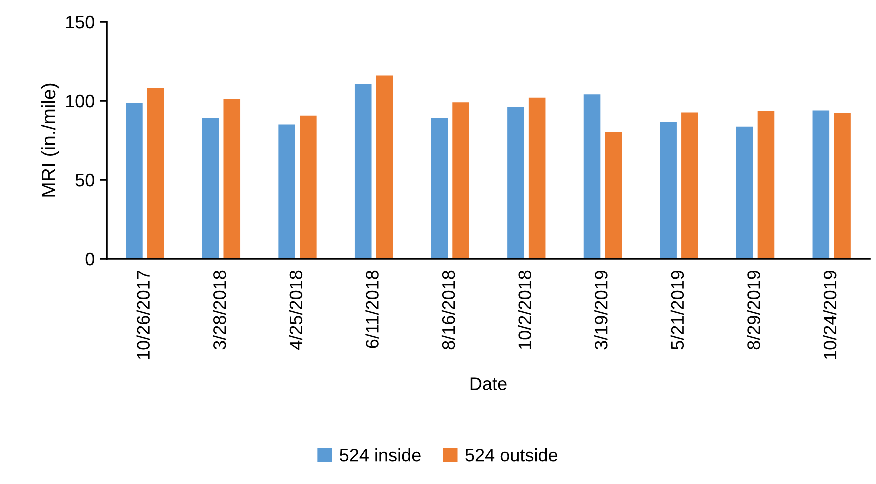 This screenshot has height=484, width=876. I want to click on x-tick-label: 8/16/2018, so click(449, 310).